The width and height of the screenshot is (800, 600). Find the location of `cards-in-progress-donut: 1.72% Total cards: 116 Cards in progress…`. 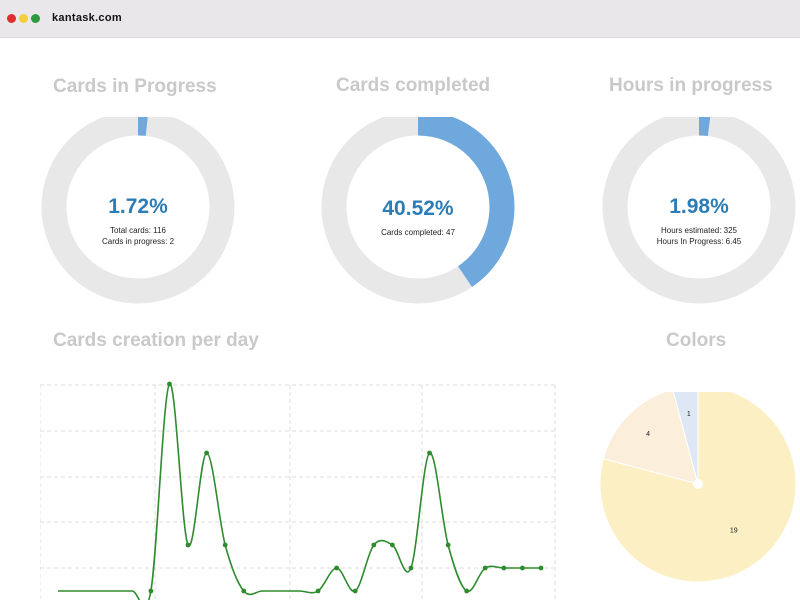

cards-in-progress-donut: 1.72% Total cards: 116 Cards in progress… is located at coordinates (138, 217).